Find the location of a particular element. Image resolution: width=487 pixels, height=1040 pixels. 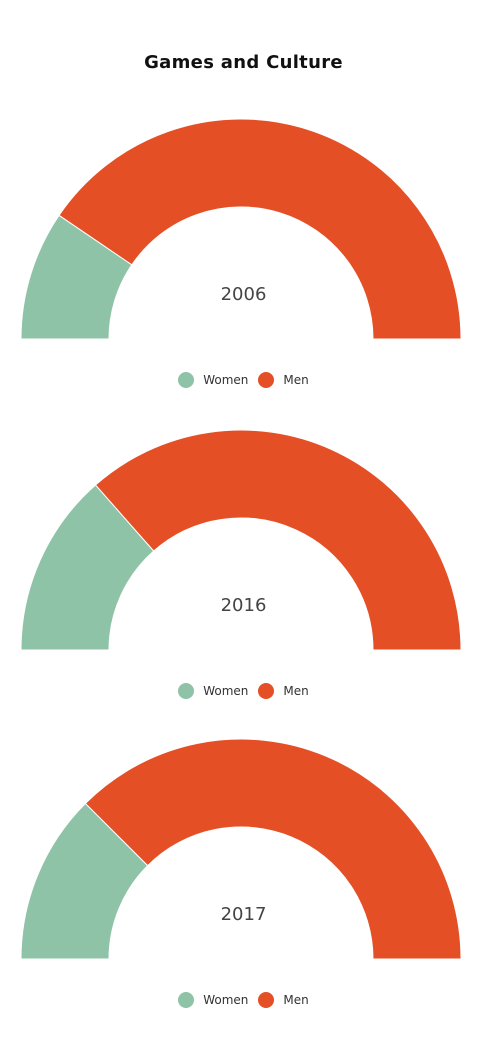

legend-2016: Women Men is located at coordinates (243, 691).